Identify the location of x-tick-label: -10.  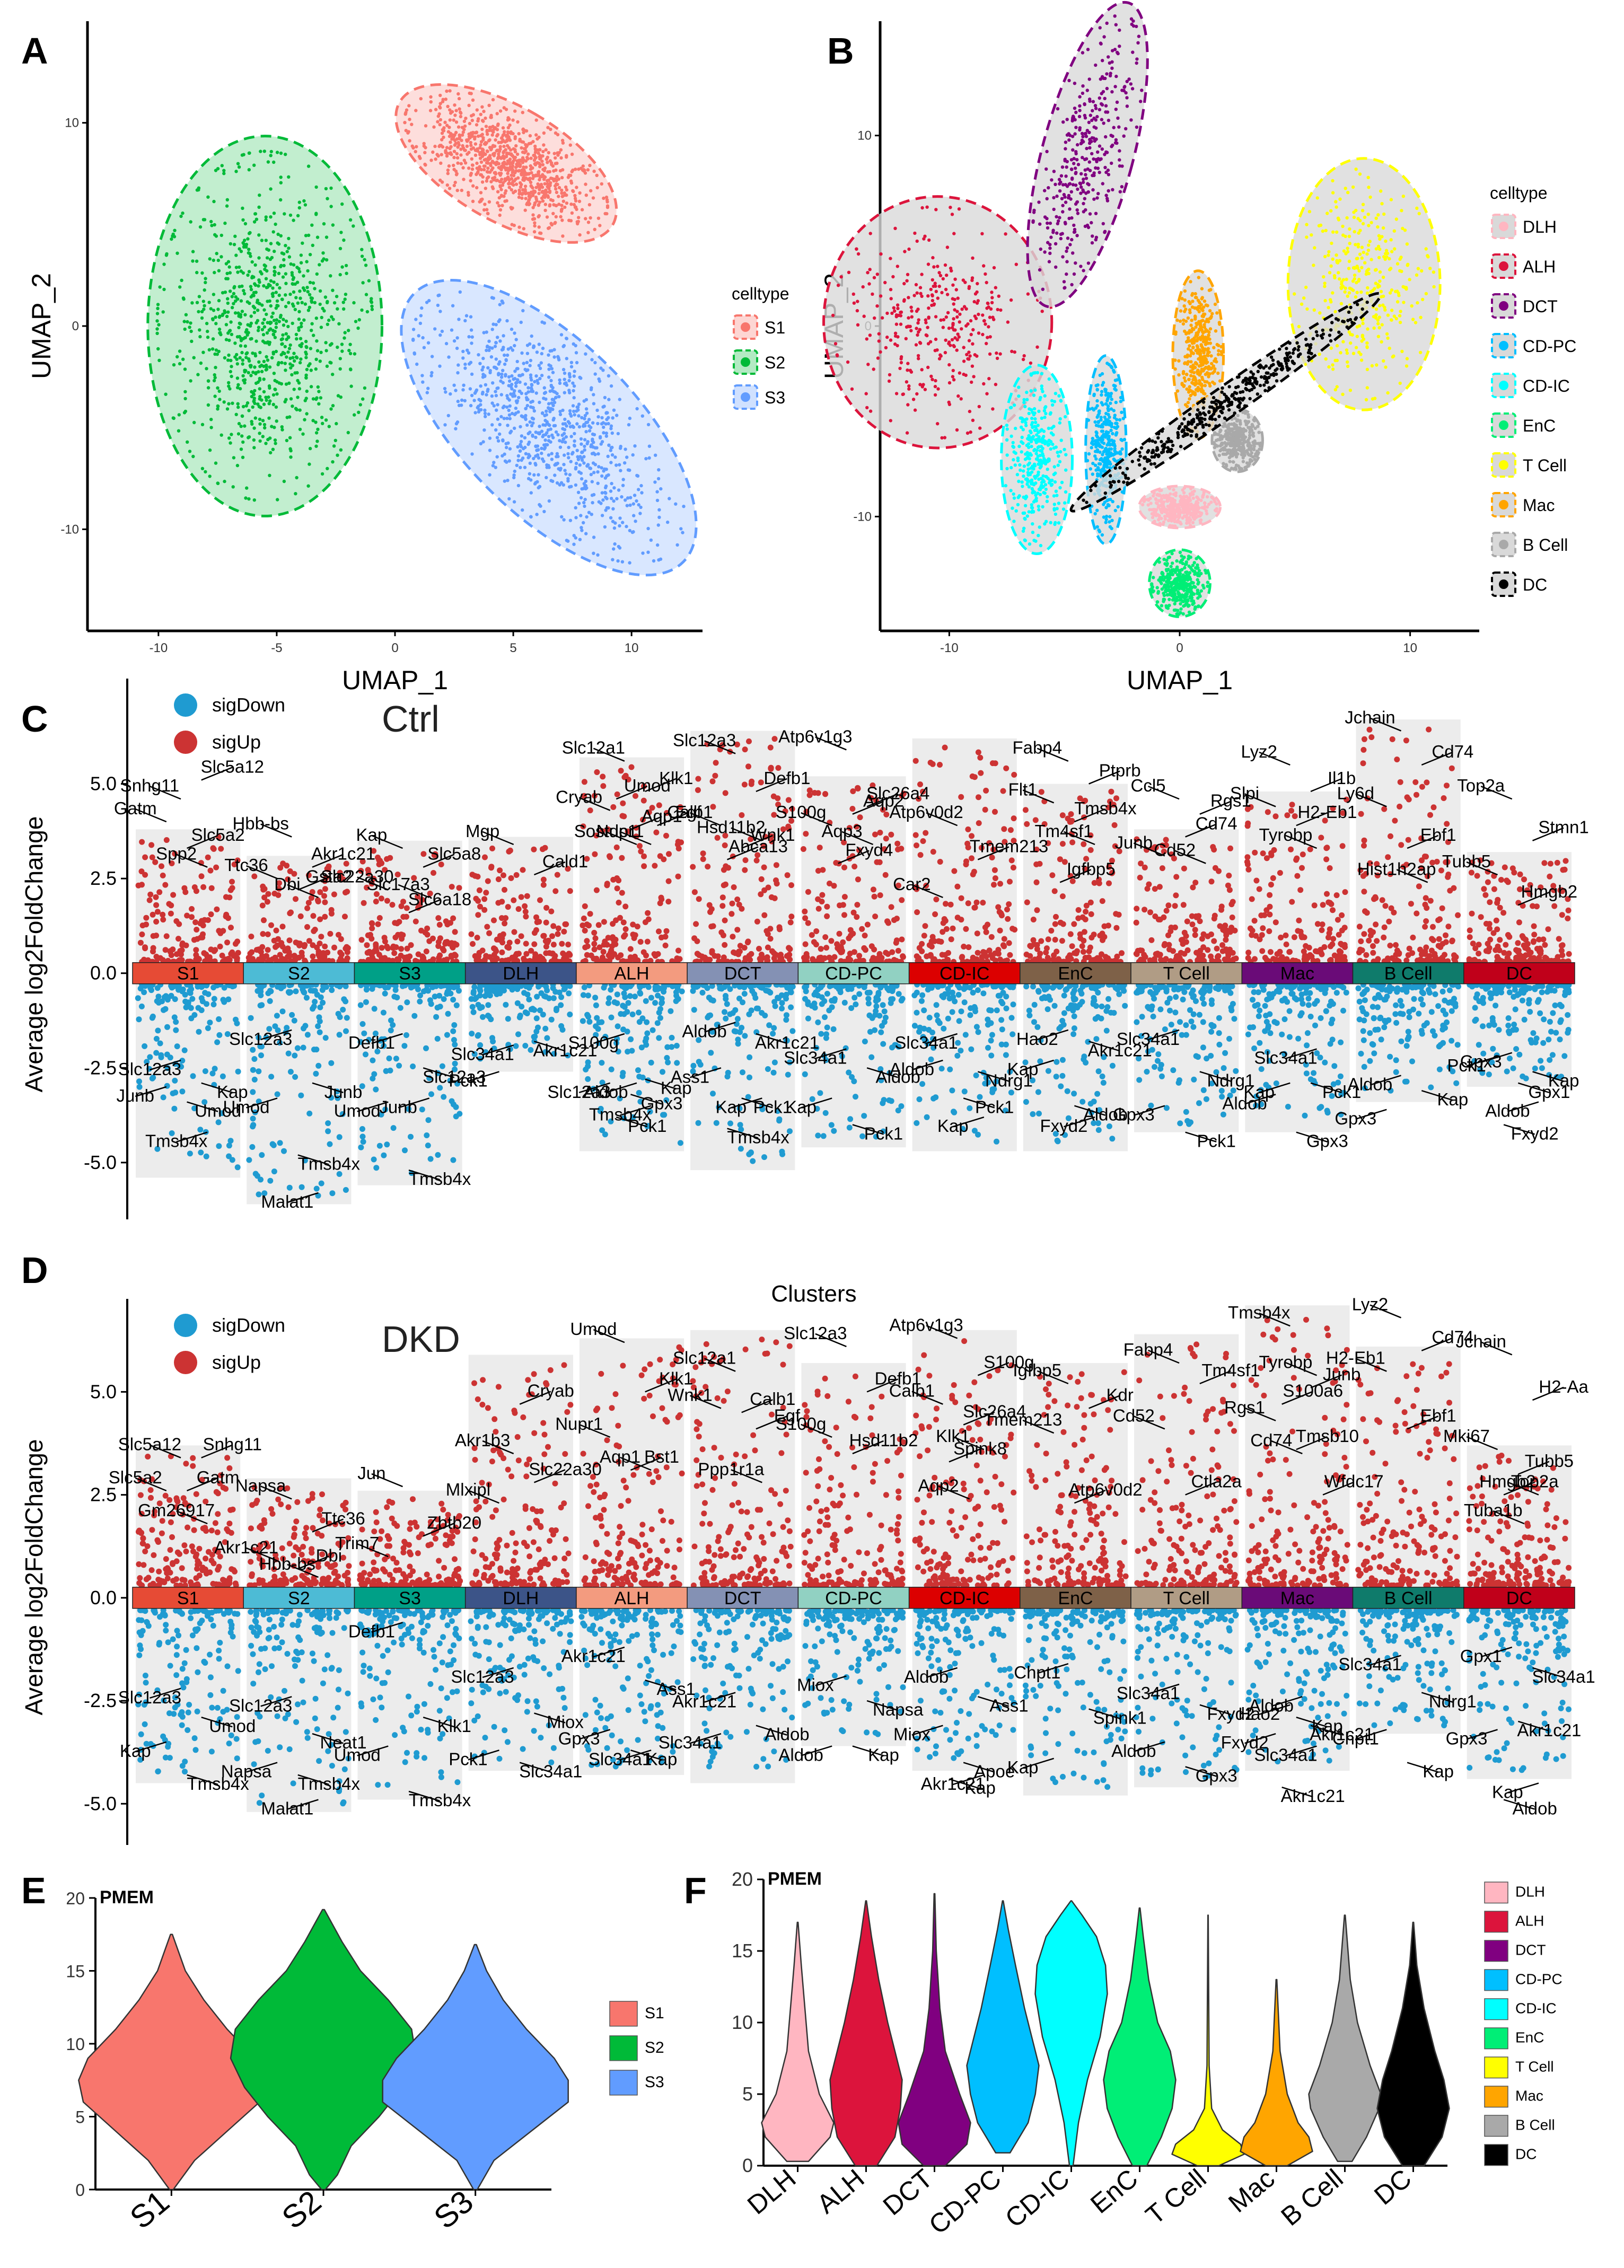
(949, 648).